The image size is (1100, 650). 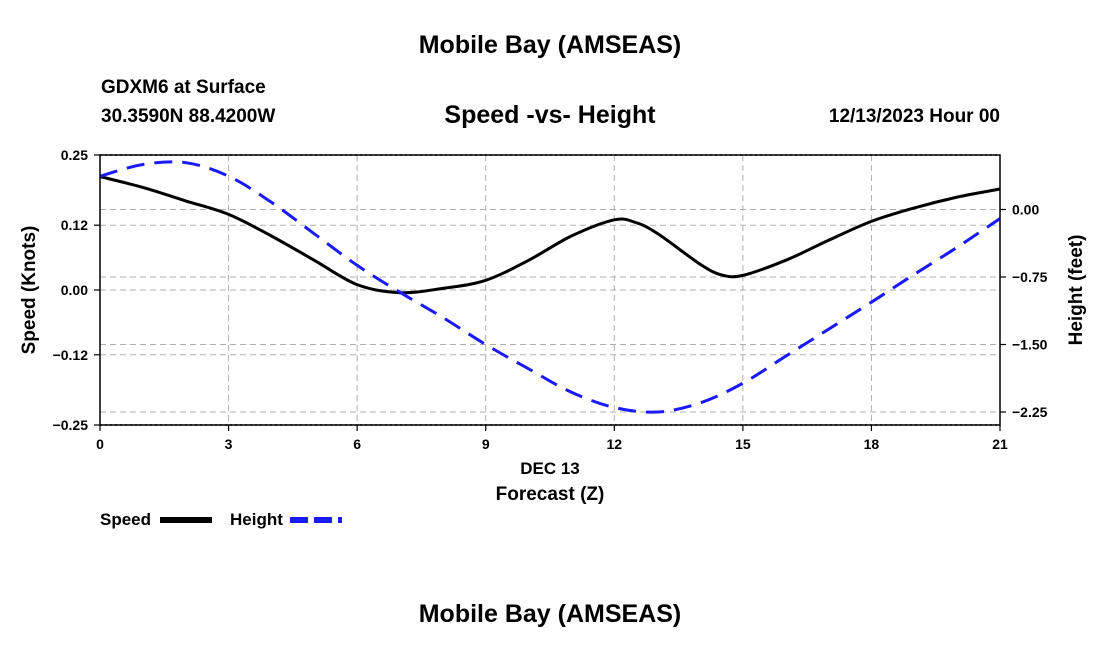 What do you see at coordinates (74, 290) in the screenshot?
I see `y-tick-label: 0.00` at bounding box center [74, 290].